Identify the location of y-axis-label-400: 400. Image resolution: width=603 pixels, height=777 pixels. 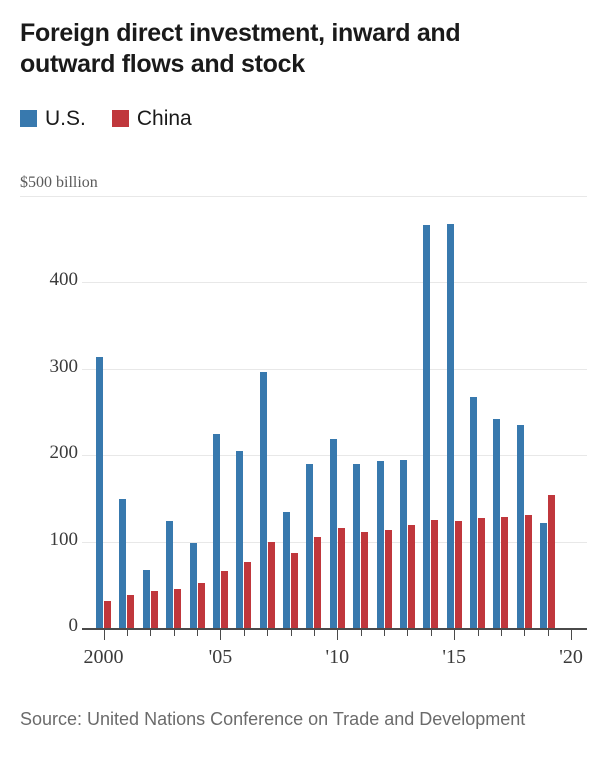
(51, 280).